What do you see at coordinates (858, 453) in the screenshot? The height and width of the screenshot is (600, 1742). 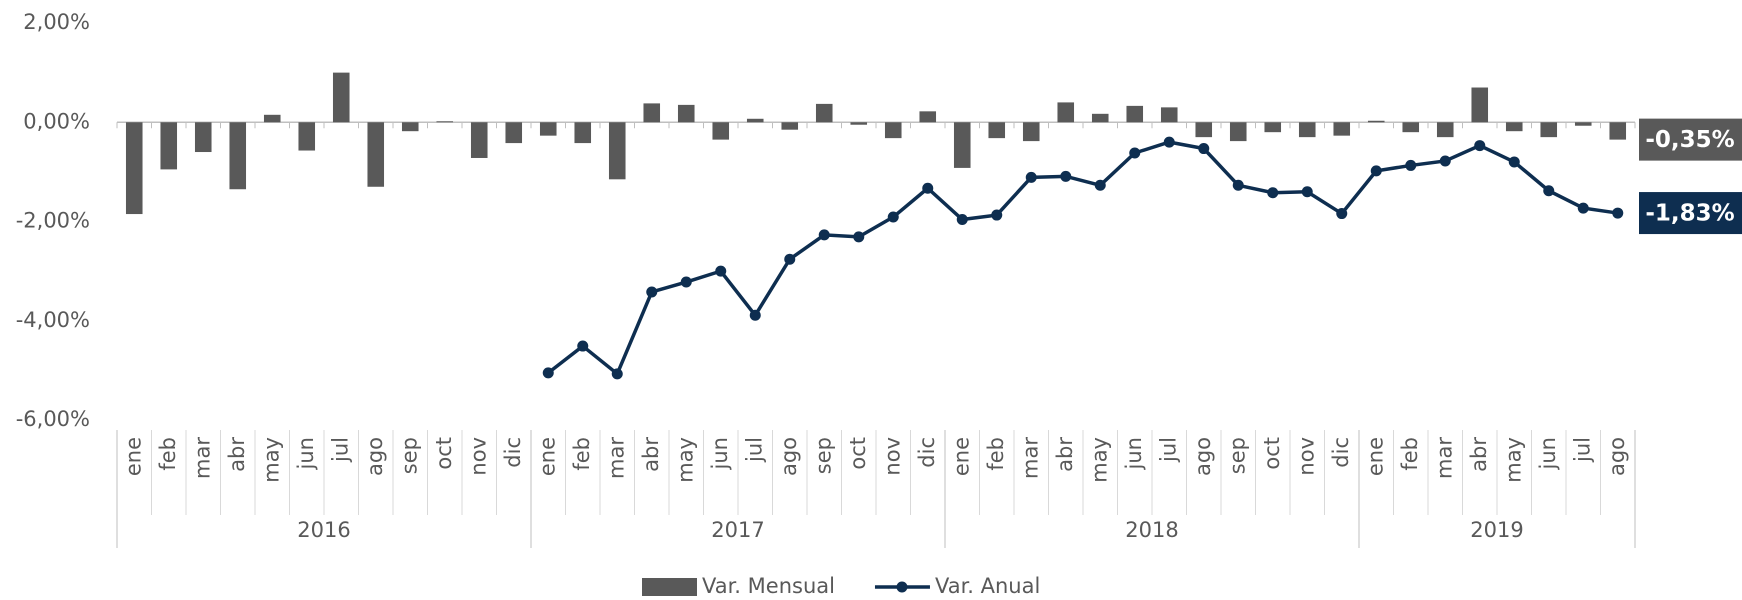 I see `x-tick-label: oct` at bounding box center [858, 453].